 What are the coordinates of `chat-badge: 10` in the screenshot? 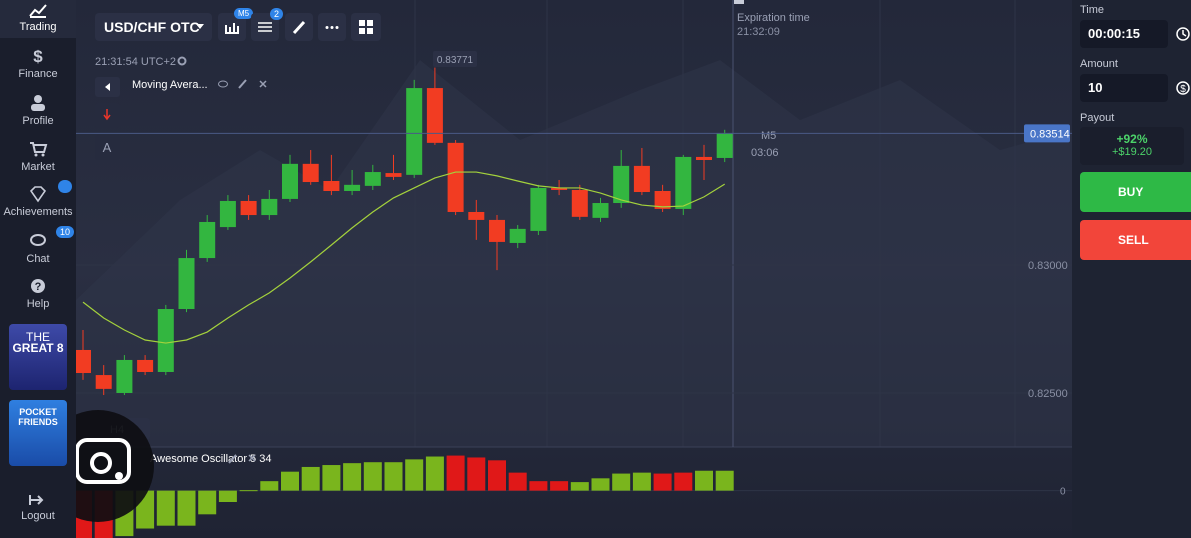 It's located at (65, 232).